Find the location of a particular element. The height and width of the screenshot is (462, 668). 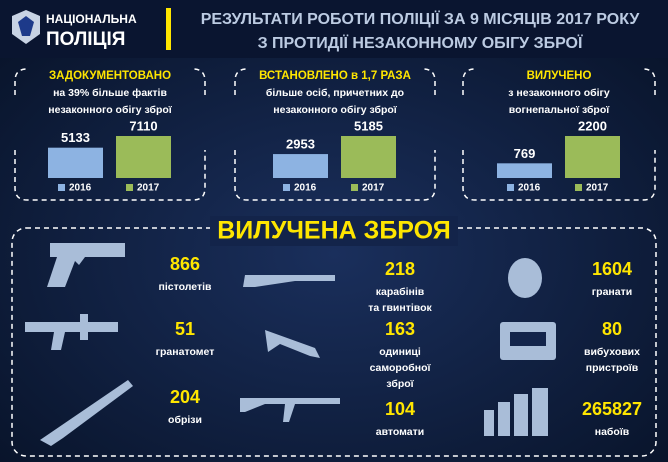

value-label: 5185 is located at coordinates (368, 125).